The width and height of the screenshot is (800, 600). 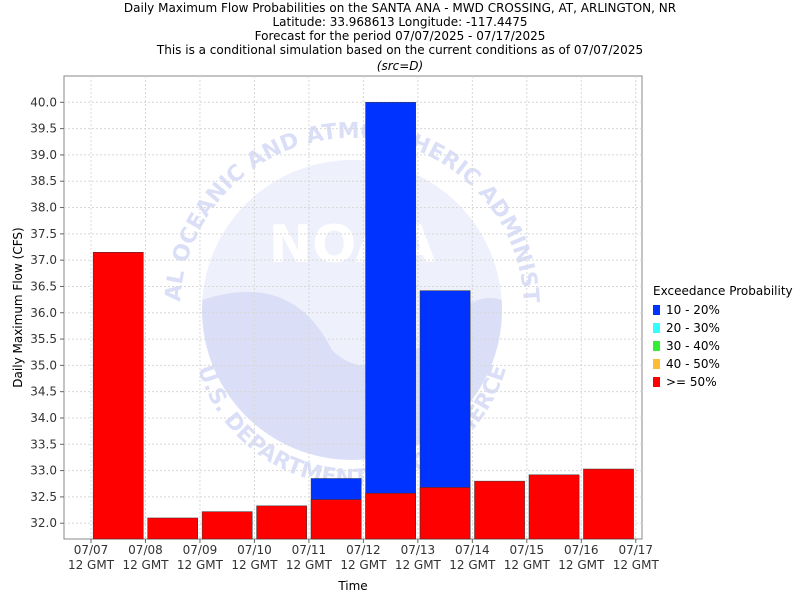 I want to click on legend-label: 20 - 30%, so click(x=693, y=328).